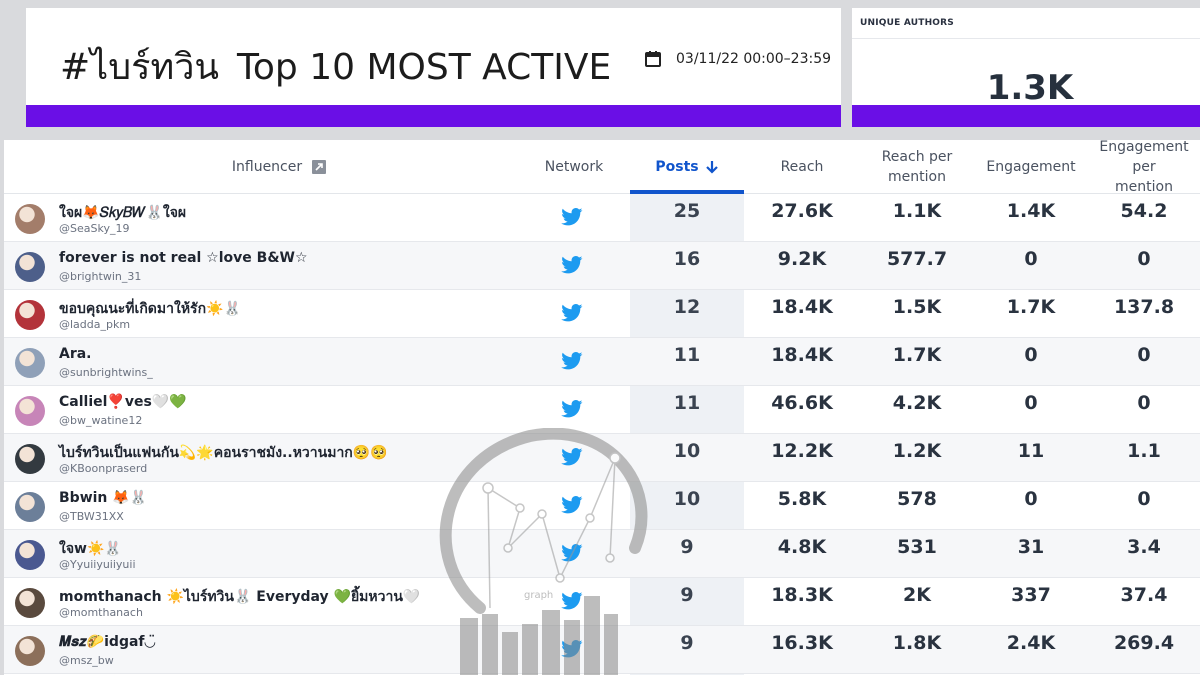  What do you see at coordinates (802, 167) in the screenshot?
I see `column-header-reach: Reach` at bounding box center [802, 167].